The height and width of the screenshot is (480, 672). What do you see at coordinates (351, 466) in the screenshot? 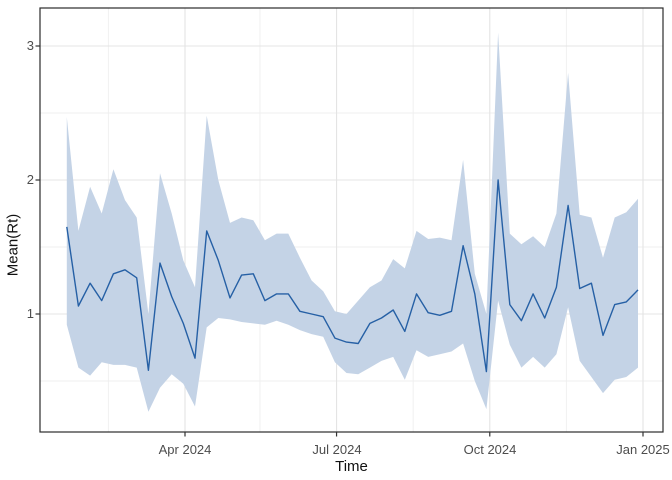
I see `x-axis-title: Time` at bounding box center [351, 466].